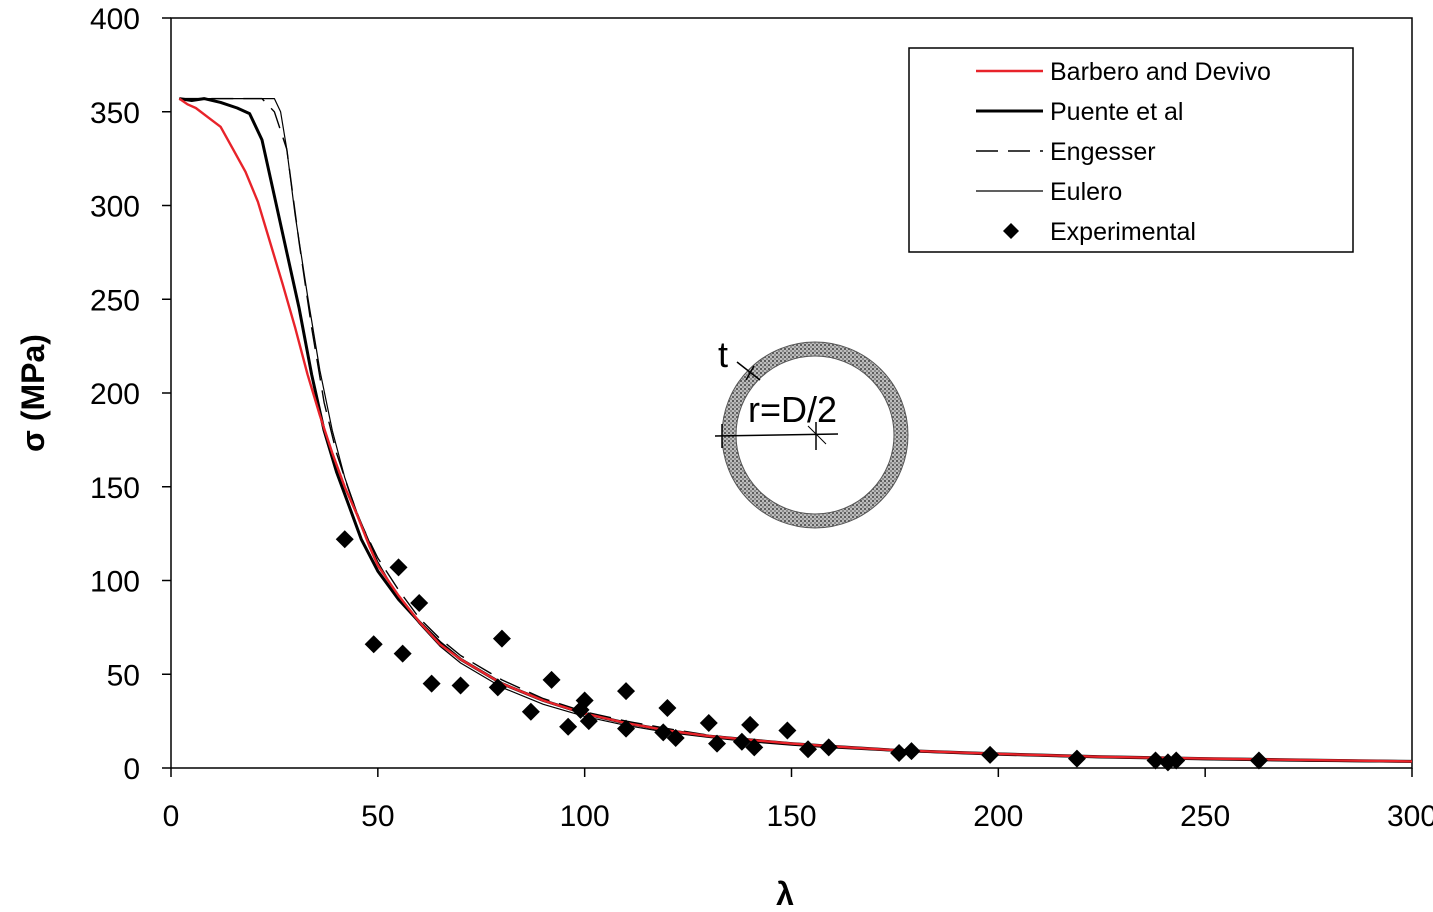 Image resolution: width=1433 pixels, height=912 pixels. Describe the element at coordinates (115, 19) in the screenshot. I see `y-tick-label: 400` at that location.